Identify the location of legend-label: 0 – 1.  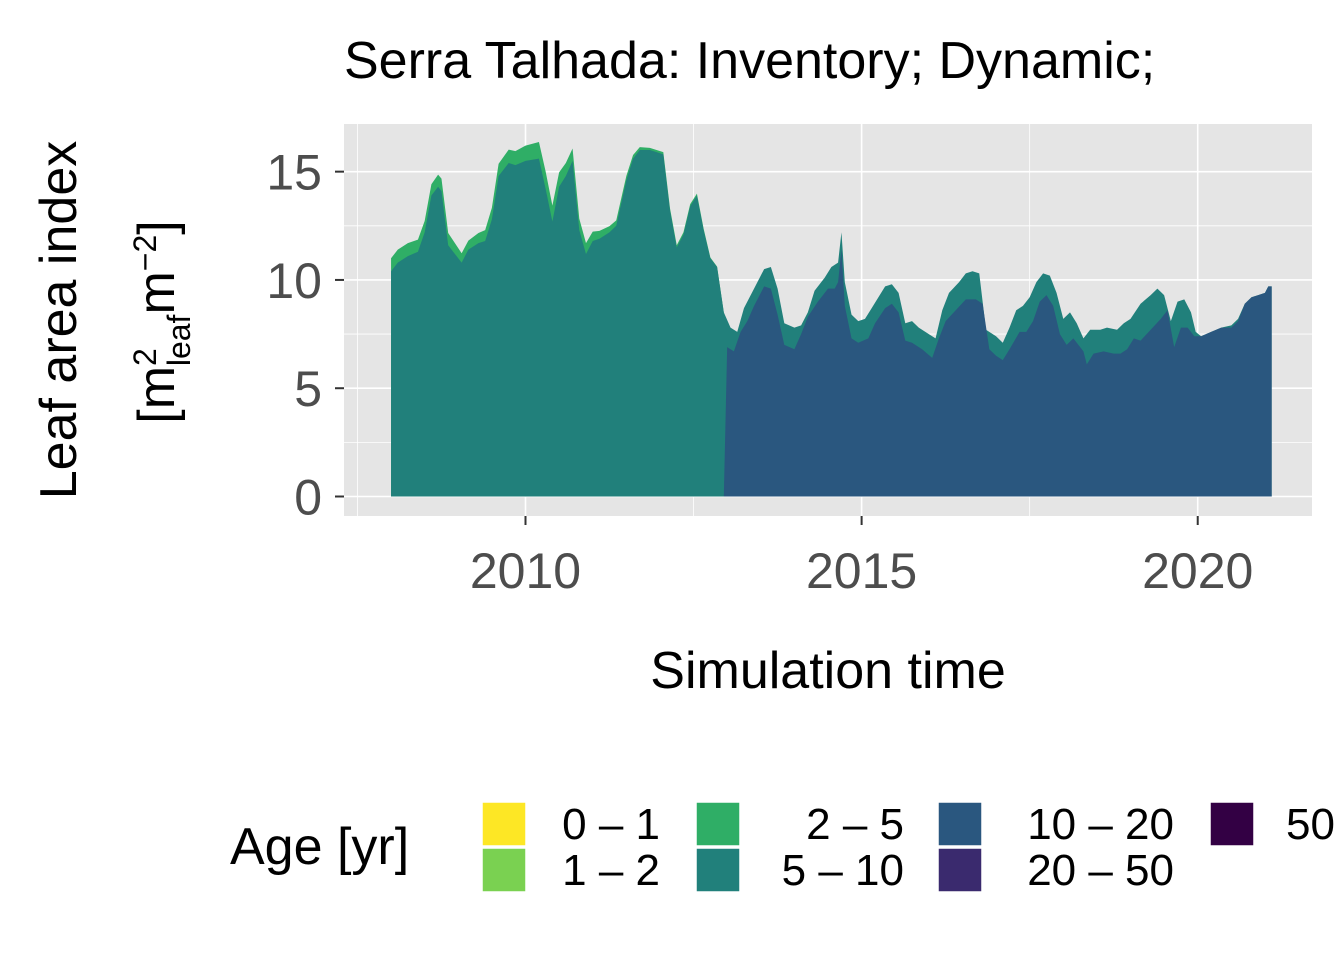
(611, 824).